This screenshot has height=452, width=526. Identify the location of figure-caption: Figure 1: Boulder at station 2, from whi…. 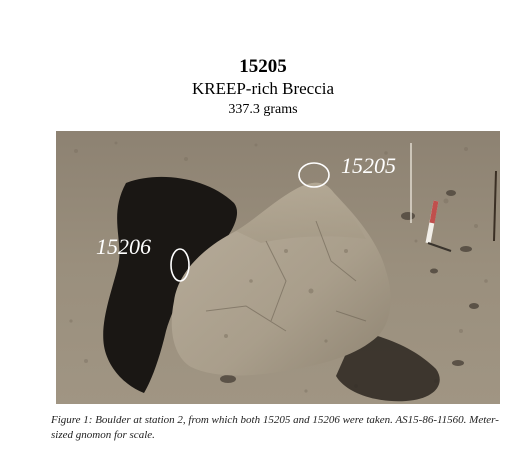
(279, 428).